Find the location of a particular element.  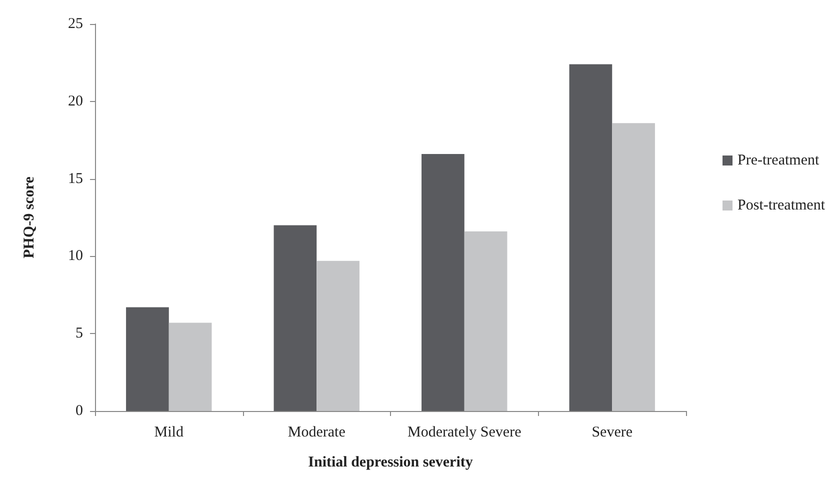

legend-label: Pre-treatment is located at coordinates (779, 160).